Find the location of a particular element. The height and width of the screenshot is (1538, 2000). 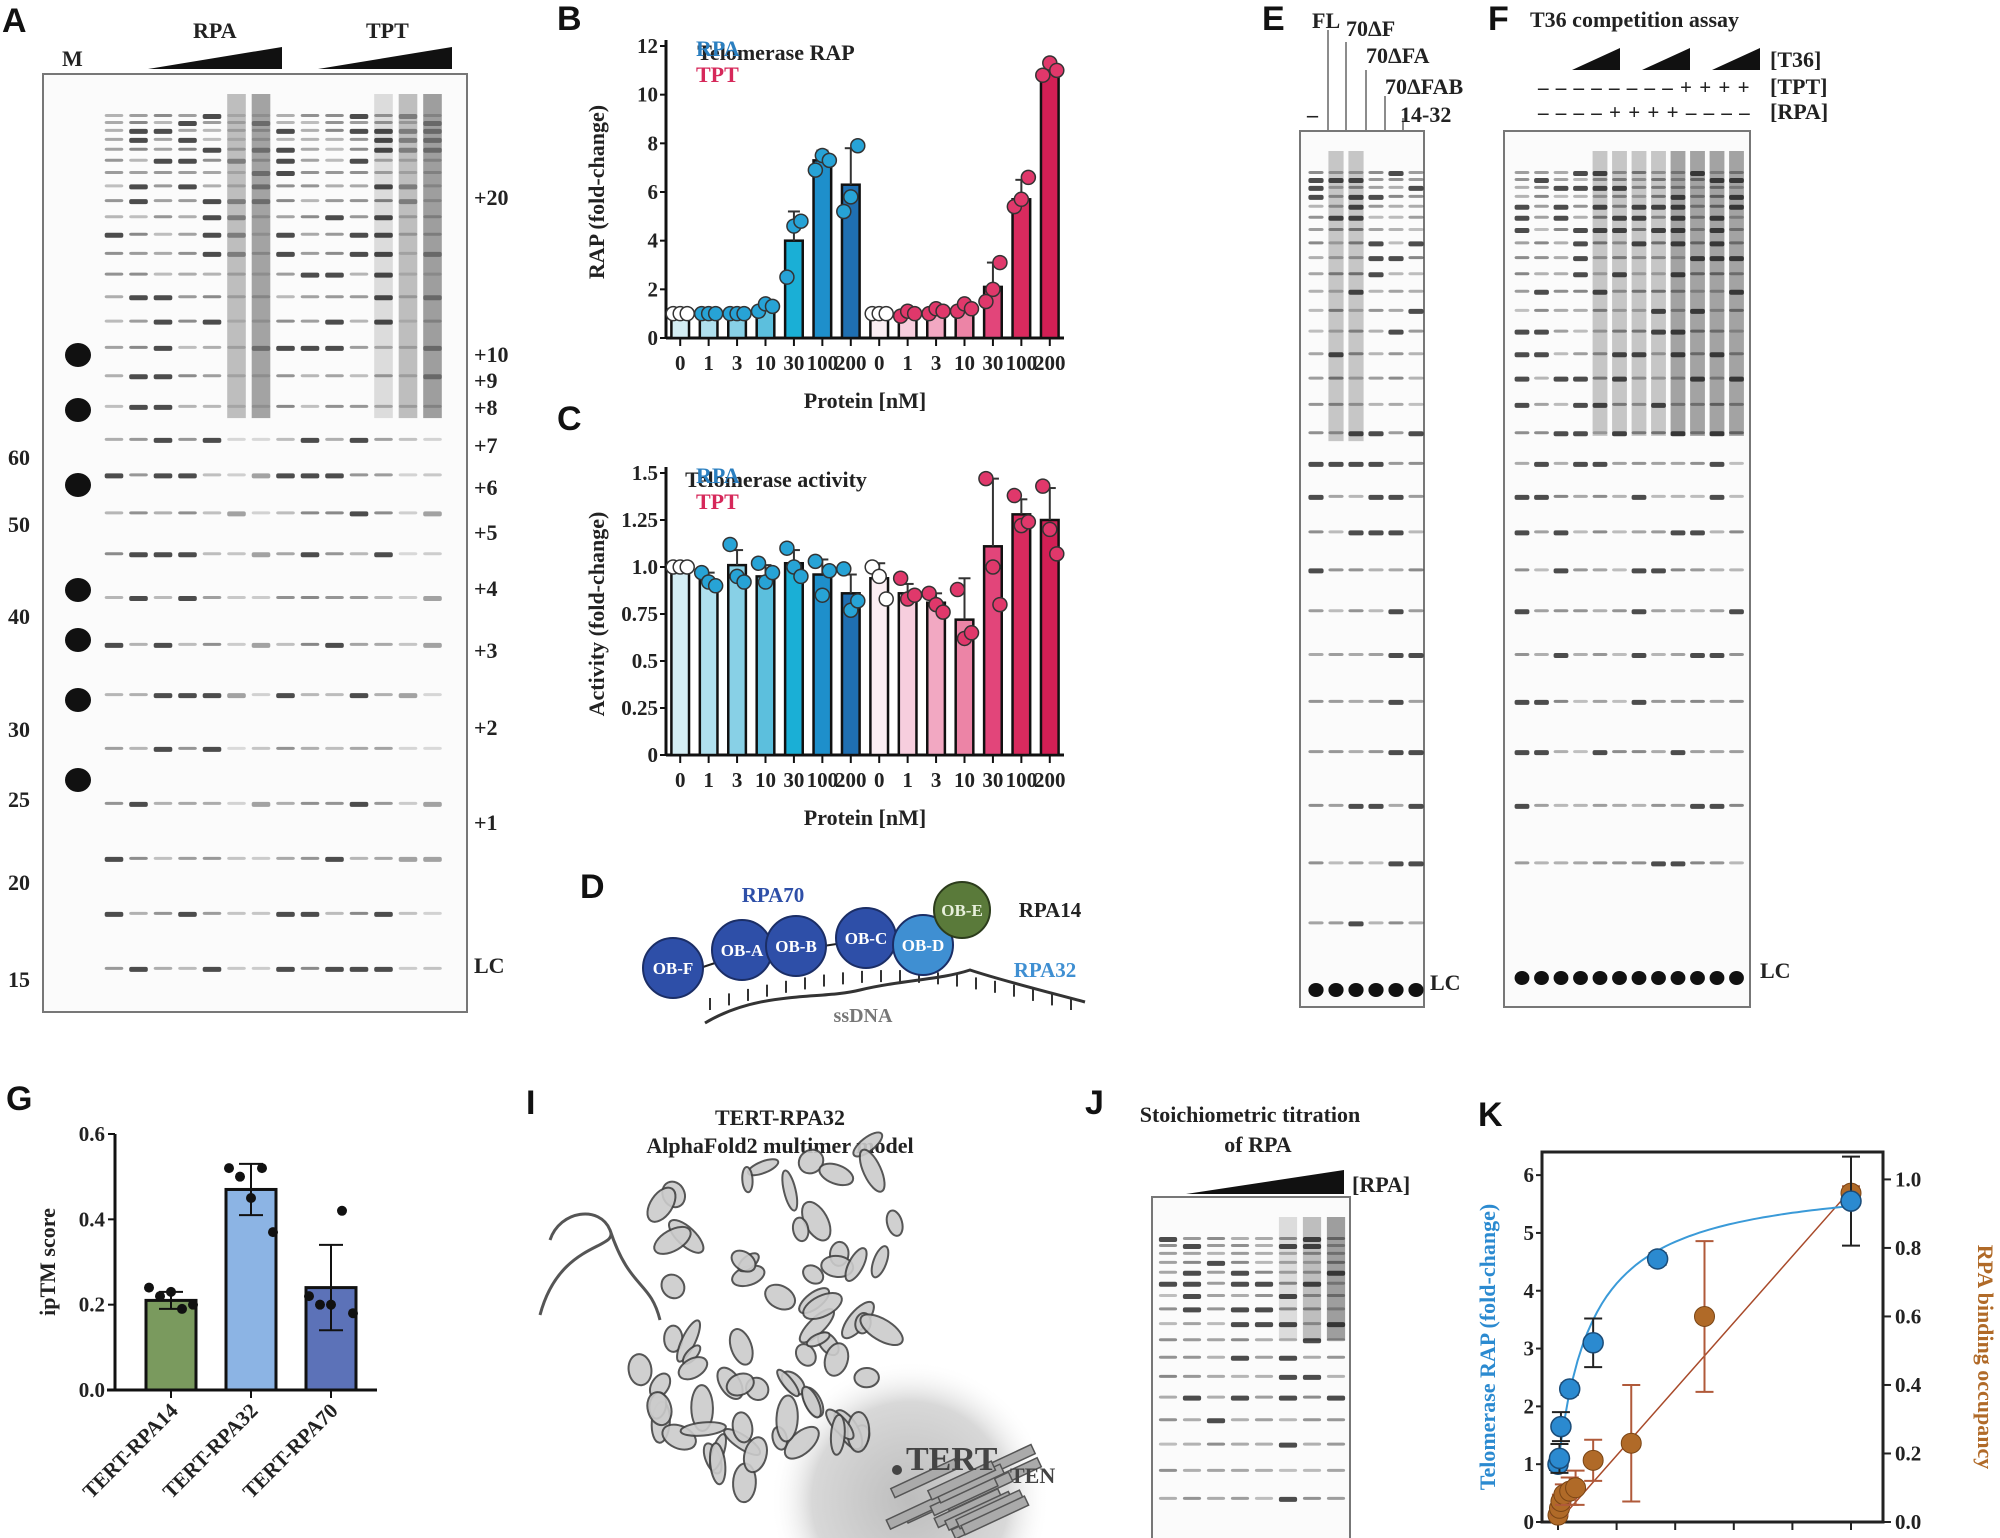

y-tick-label: 5 is located at coordinates (1529, 1233).